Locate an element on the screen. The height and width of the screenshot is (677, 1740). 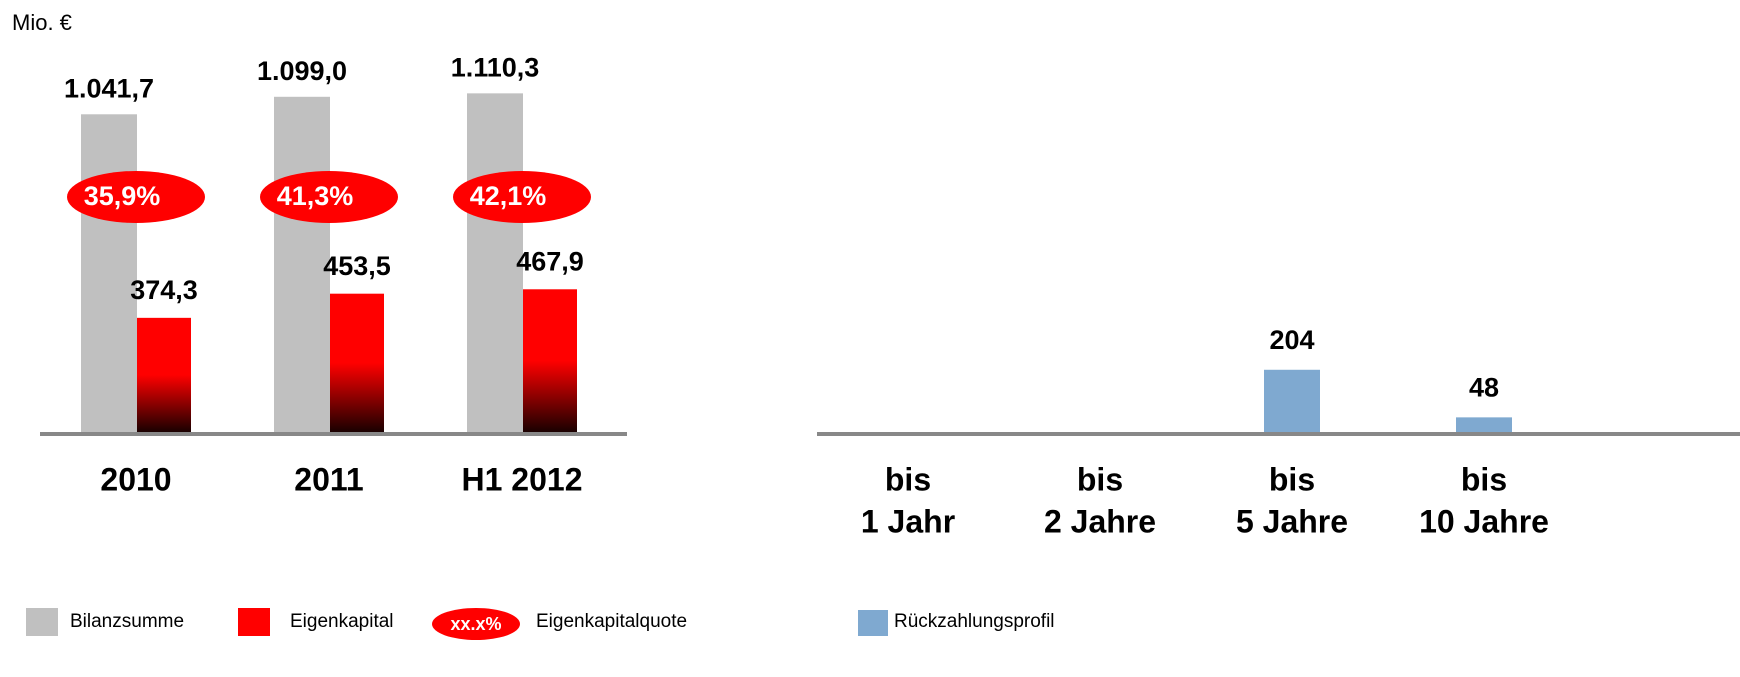
legend-label: Bilanzsumme is located at coordinates (127, 621).